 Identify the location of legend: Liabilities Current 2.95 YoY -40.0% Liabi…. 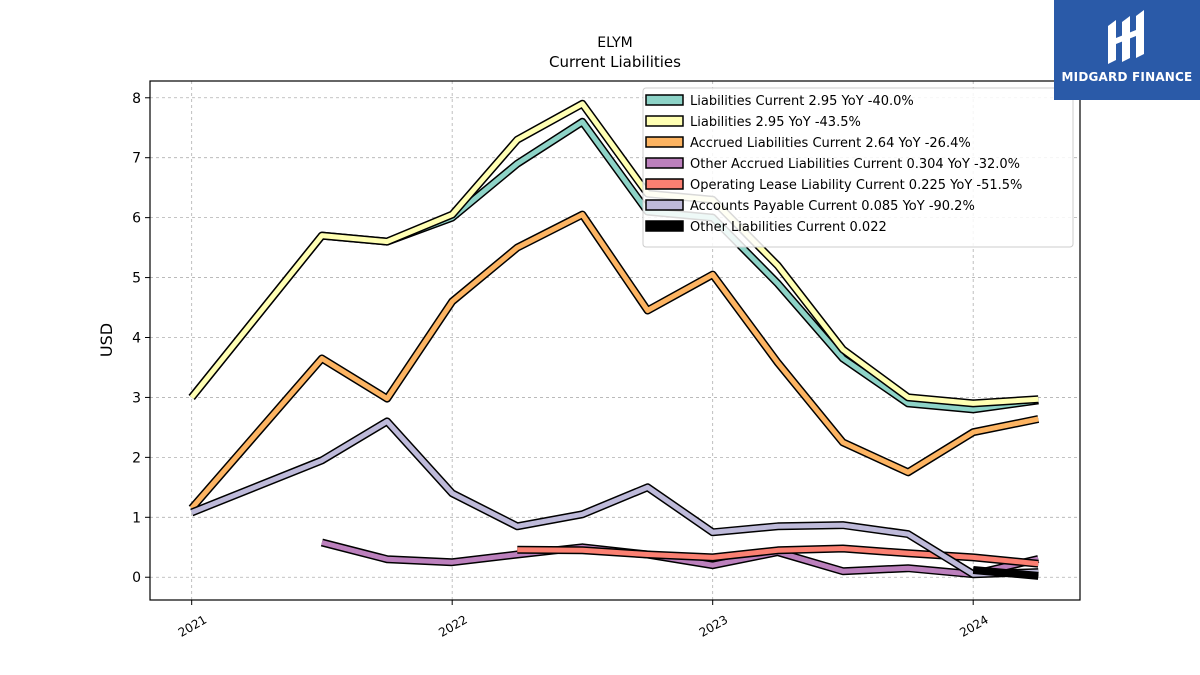
(858, 167).